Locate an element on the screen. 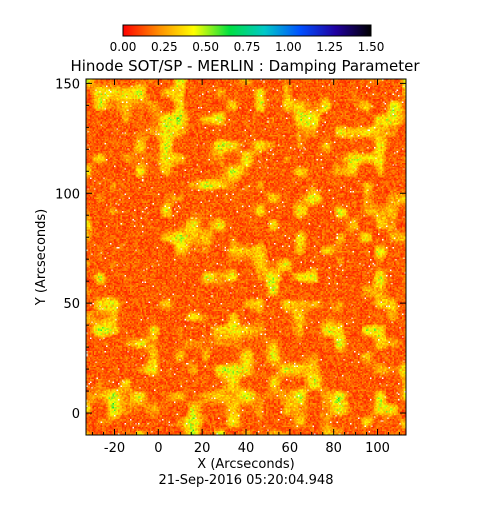 The height and width of the screenshot is (512, 493). x-tick-label: 60 is located at coordinates (290, 448).